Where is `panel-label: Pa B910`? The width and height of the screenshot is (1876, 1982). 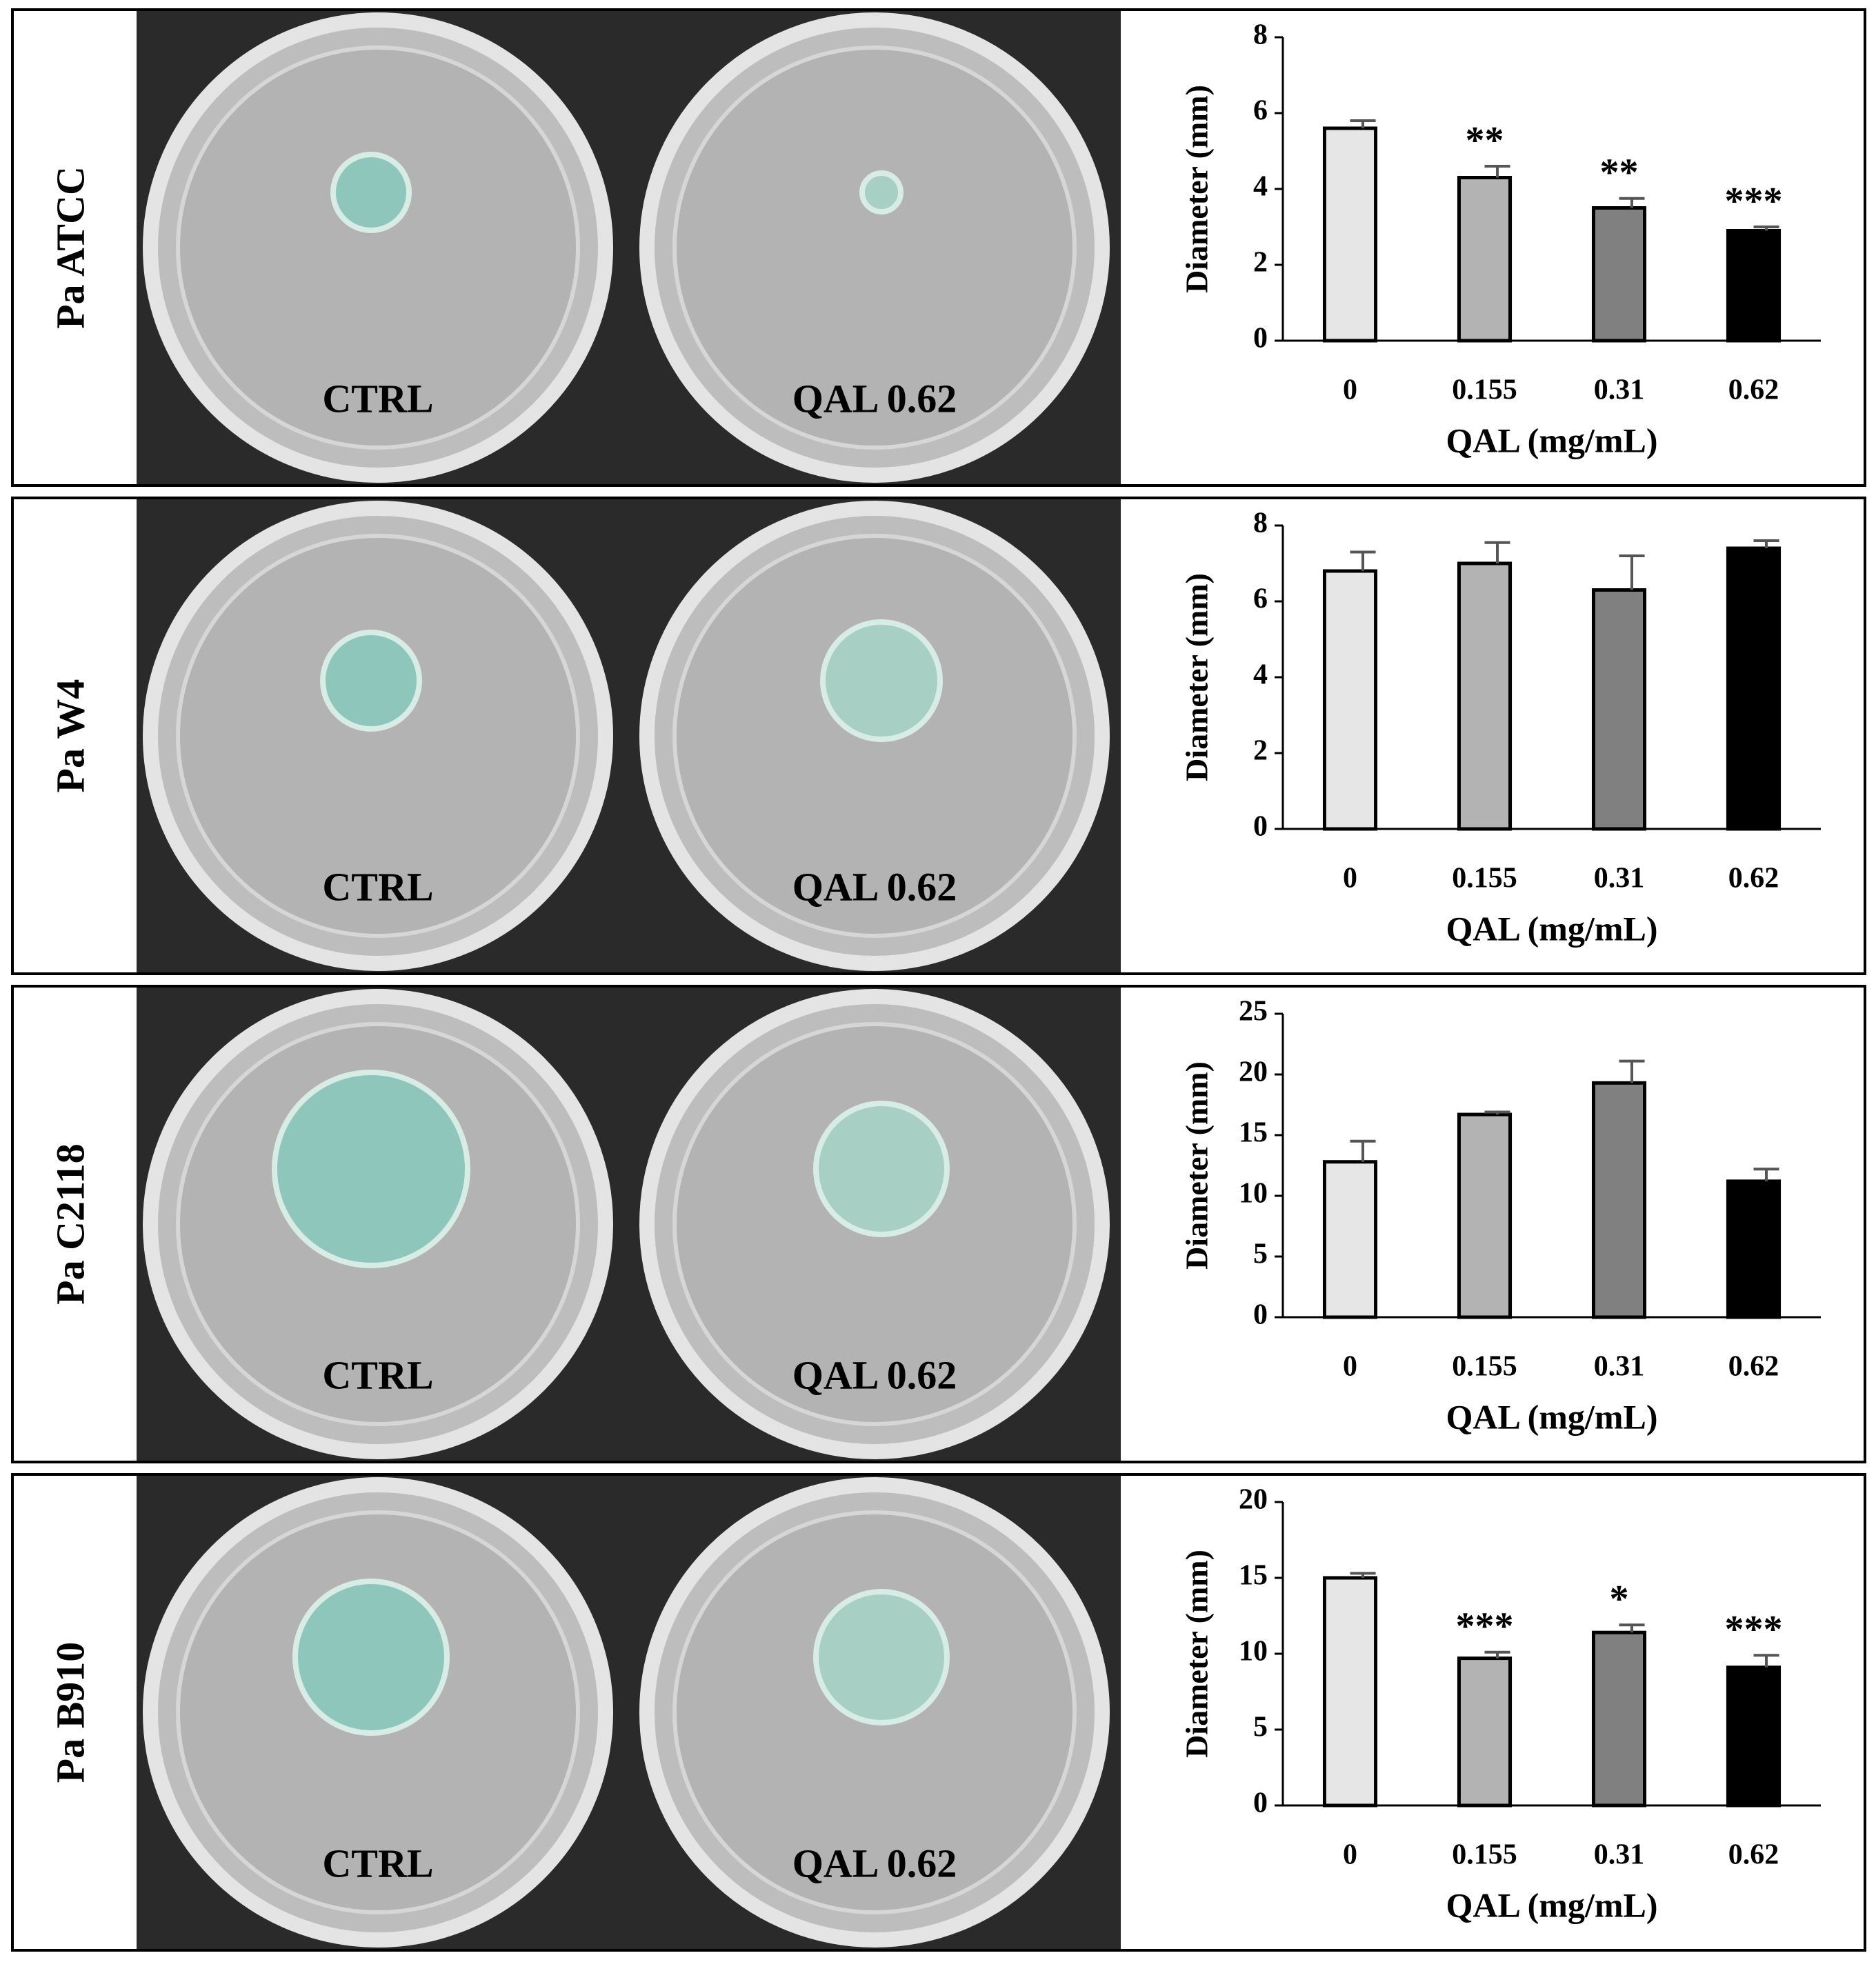
panel-label: Pa B910 is located at coordinates (70, 1713).